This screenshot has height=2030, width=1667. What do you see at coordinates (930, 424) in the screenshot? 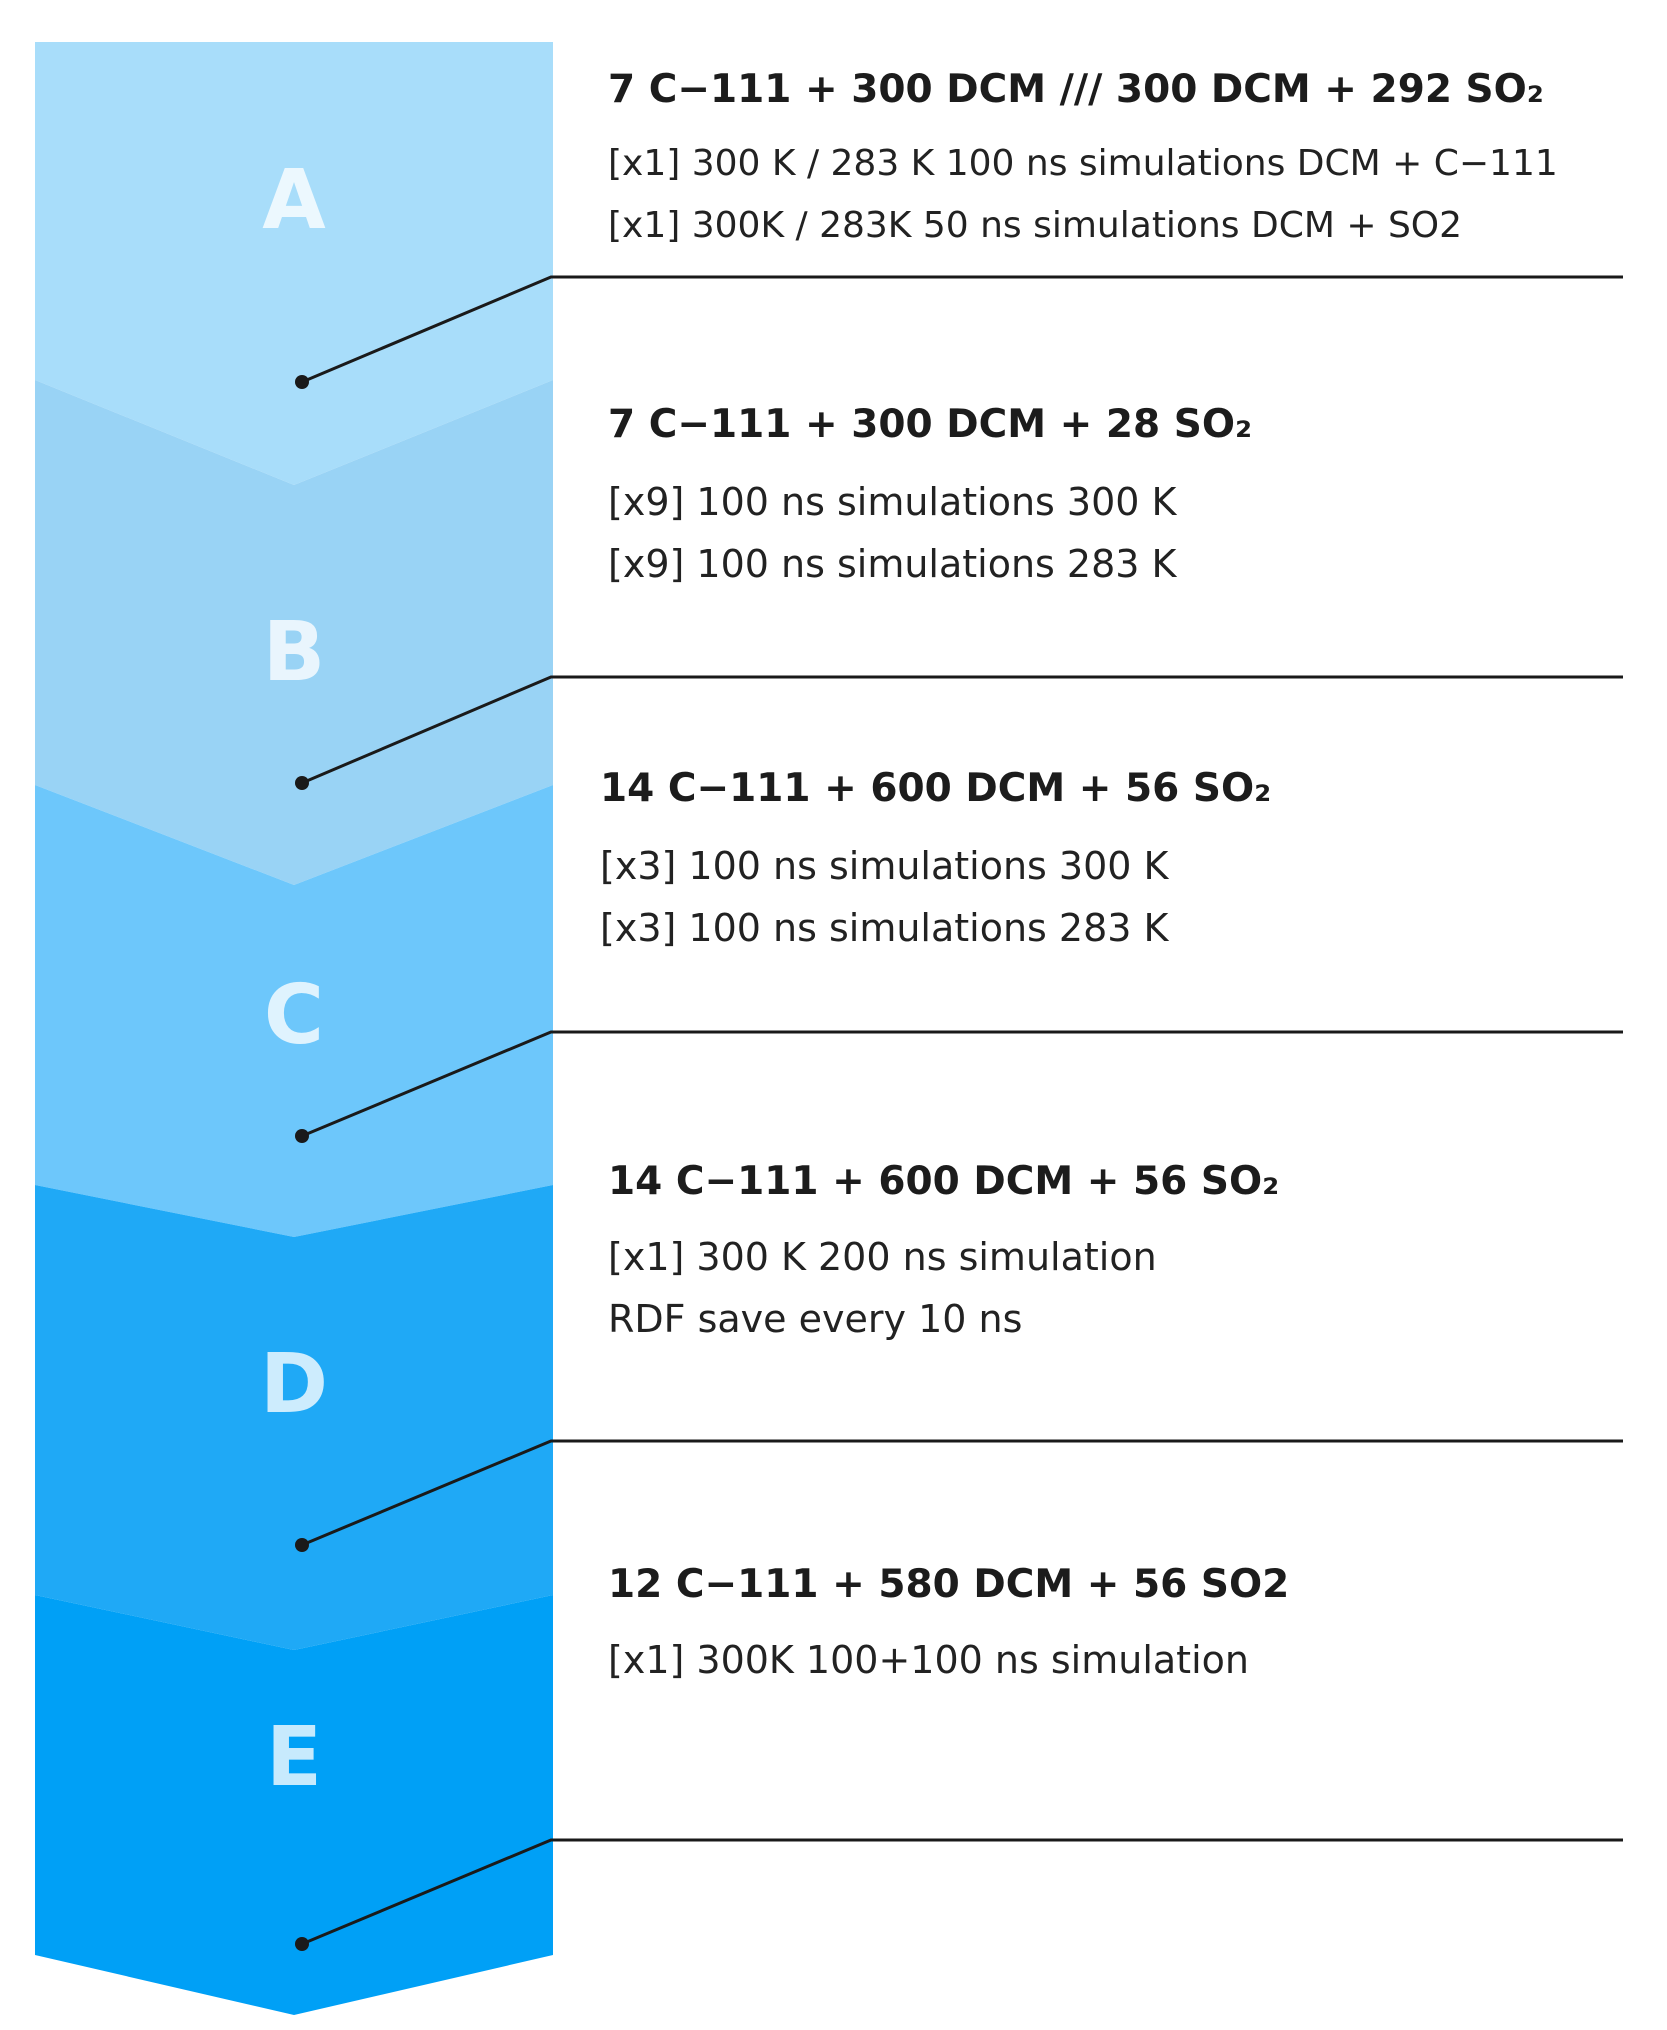
I see `stage-b-title: 7 C−111 + 300 DCM + 28 SO₂` at bounding box center [930, 424].